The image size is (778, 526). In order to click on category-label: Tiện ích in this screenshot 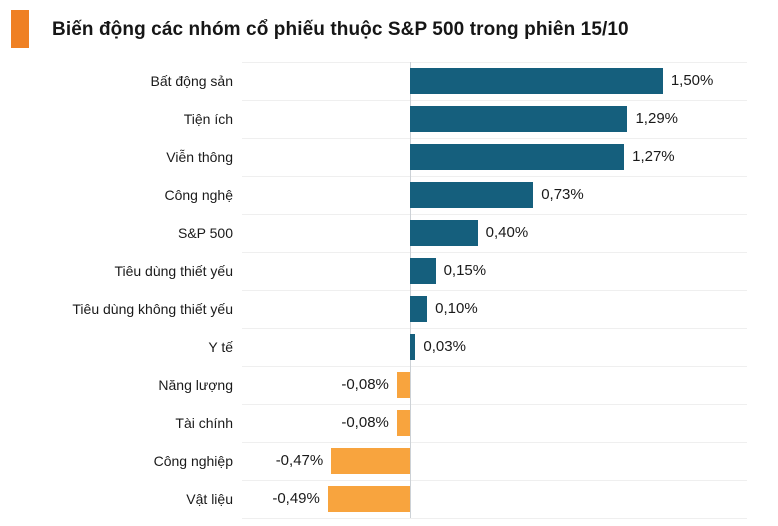, I will do `click(208, 119)`.